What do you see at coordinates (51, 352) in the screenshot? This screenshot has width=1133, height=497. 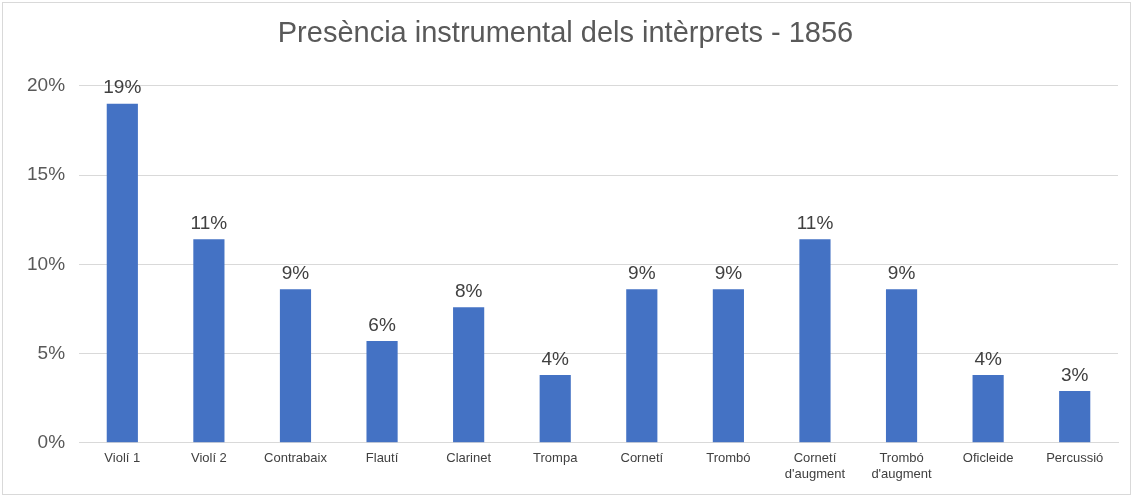 I see `y-tick-label: 5%` at bounding box center [51, 352].